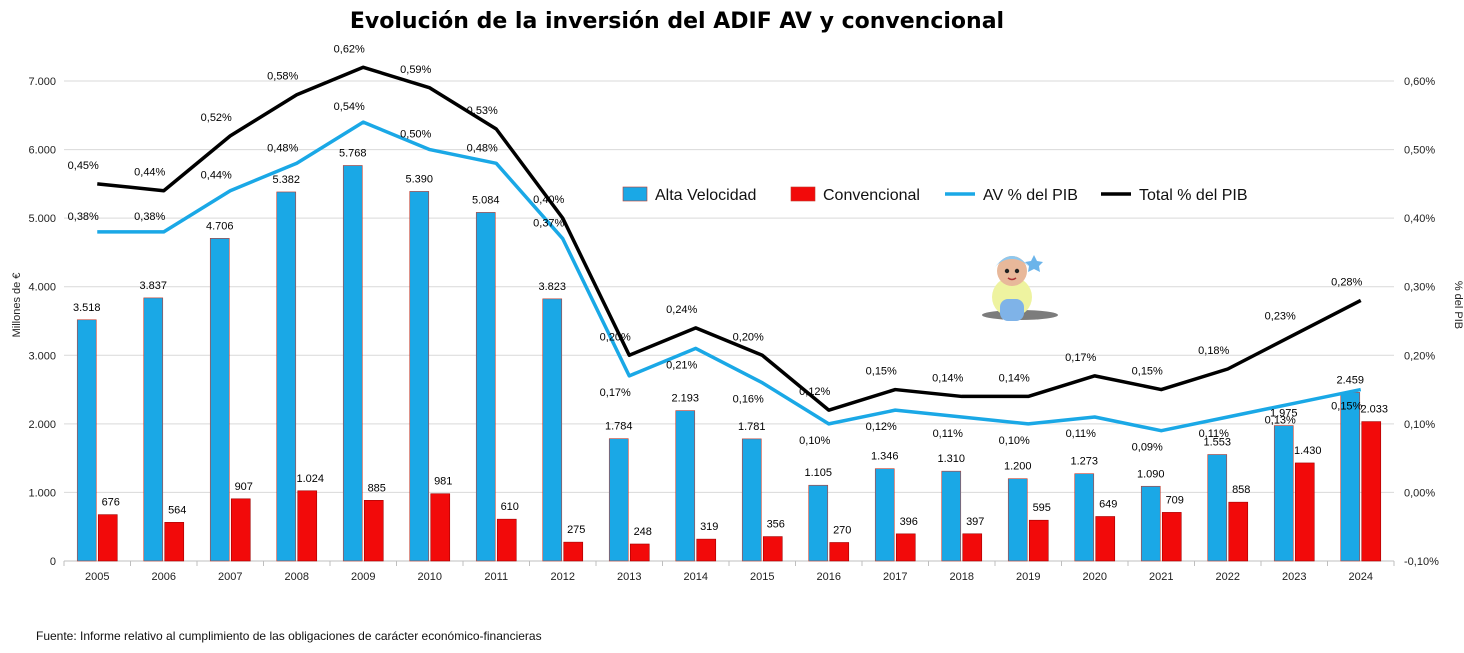  I want to click on x-tick-label: 2007, so click(230, 577).